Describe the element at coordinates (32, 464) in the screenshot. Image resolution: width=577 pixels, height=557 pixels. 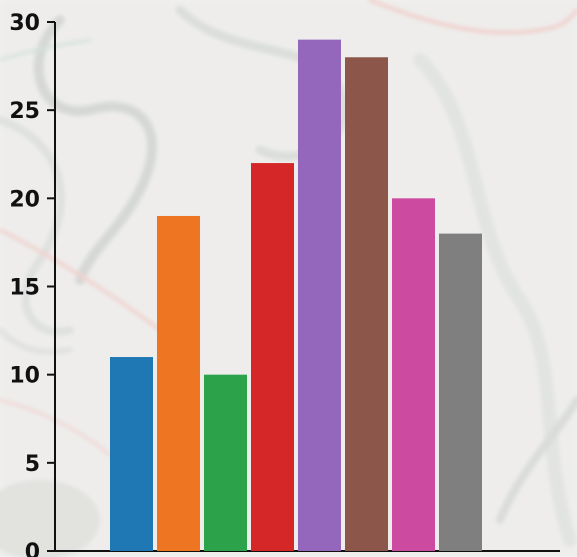
I see `y-tick-label: 5` at that location.